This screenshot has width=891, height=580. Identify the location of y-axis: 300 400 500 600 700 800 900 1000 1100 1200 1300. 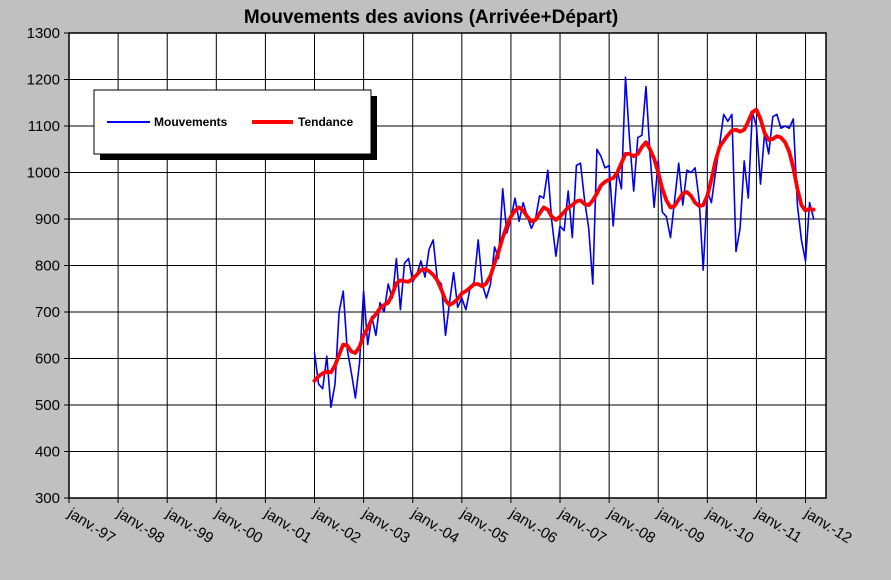
(48, 266).